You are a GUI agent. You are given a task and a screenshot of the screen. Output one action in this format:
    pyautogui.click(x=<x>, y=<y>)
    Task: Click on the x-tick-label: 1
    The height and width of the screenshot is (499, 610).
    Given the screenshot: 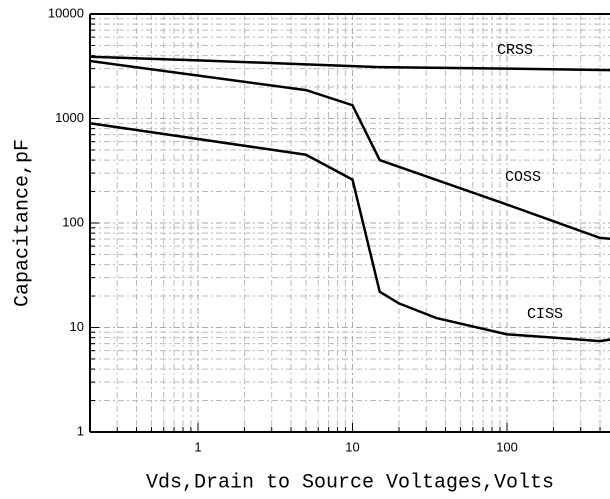 What is the action you would take?
    pyautogui.click(x=197, y=446)
    